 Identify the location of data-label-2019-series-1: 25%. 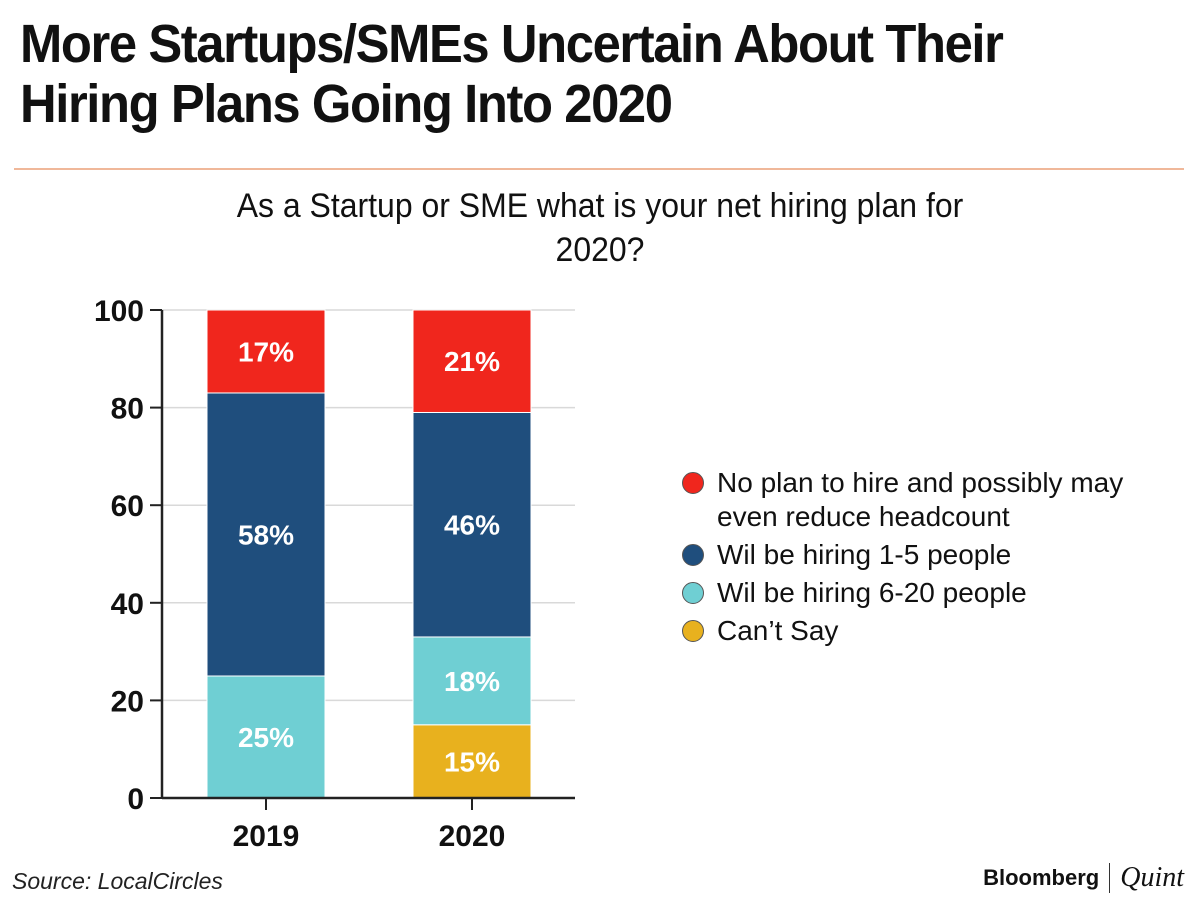
(266, 737).